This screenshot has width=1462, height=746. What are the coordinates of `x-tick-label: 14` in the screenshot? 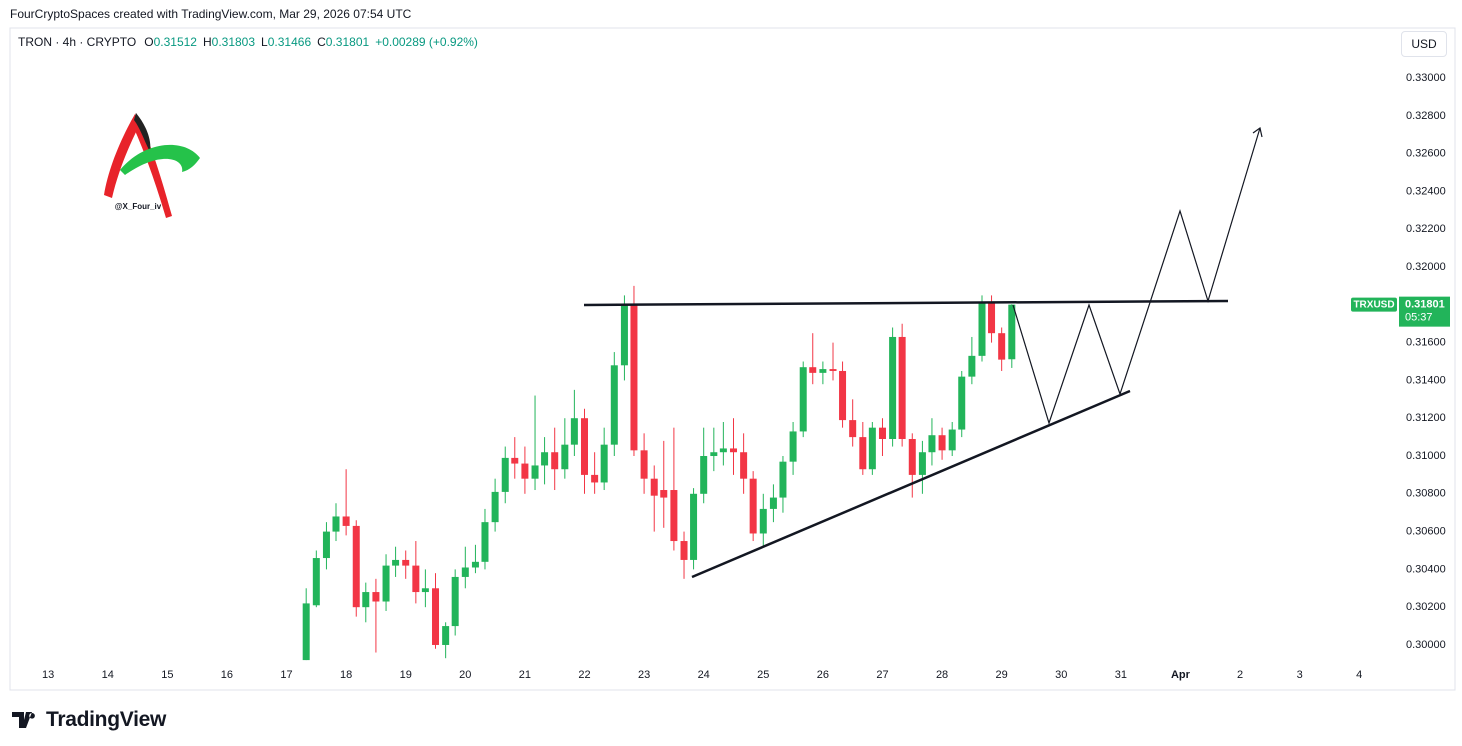 It's located at (108, 675).